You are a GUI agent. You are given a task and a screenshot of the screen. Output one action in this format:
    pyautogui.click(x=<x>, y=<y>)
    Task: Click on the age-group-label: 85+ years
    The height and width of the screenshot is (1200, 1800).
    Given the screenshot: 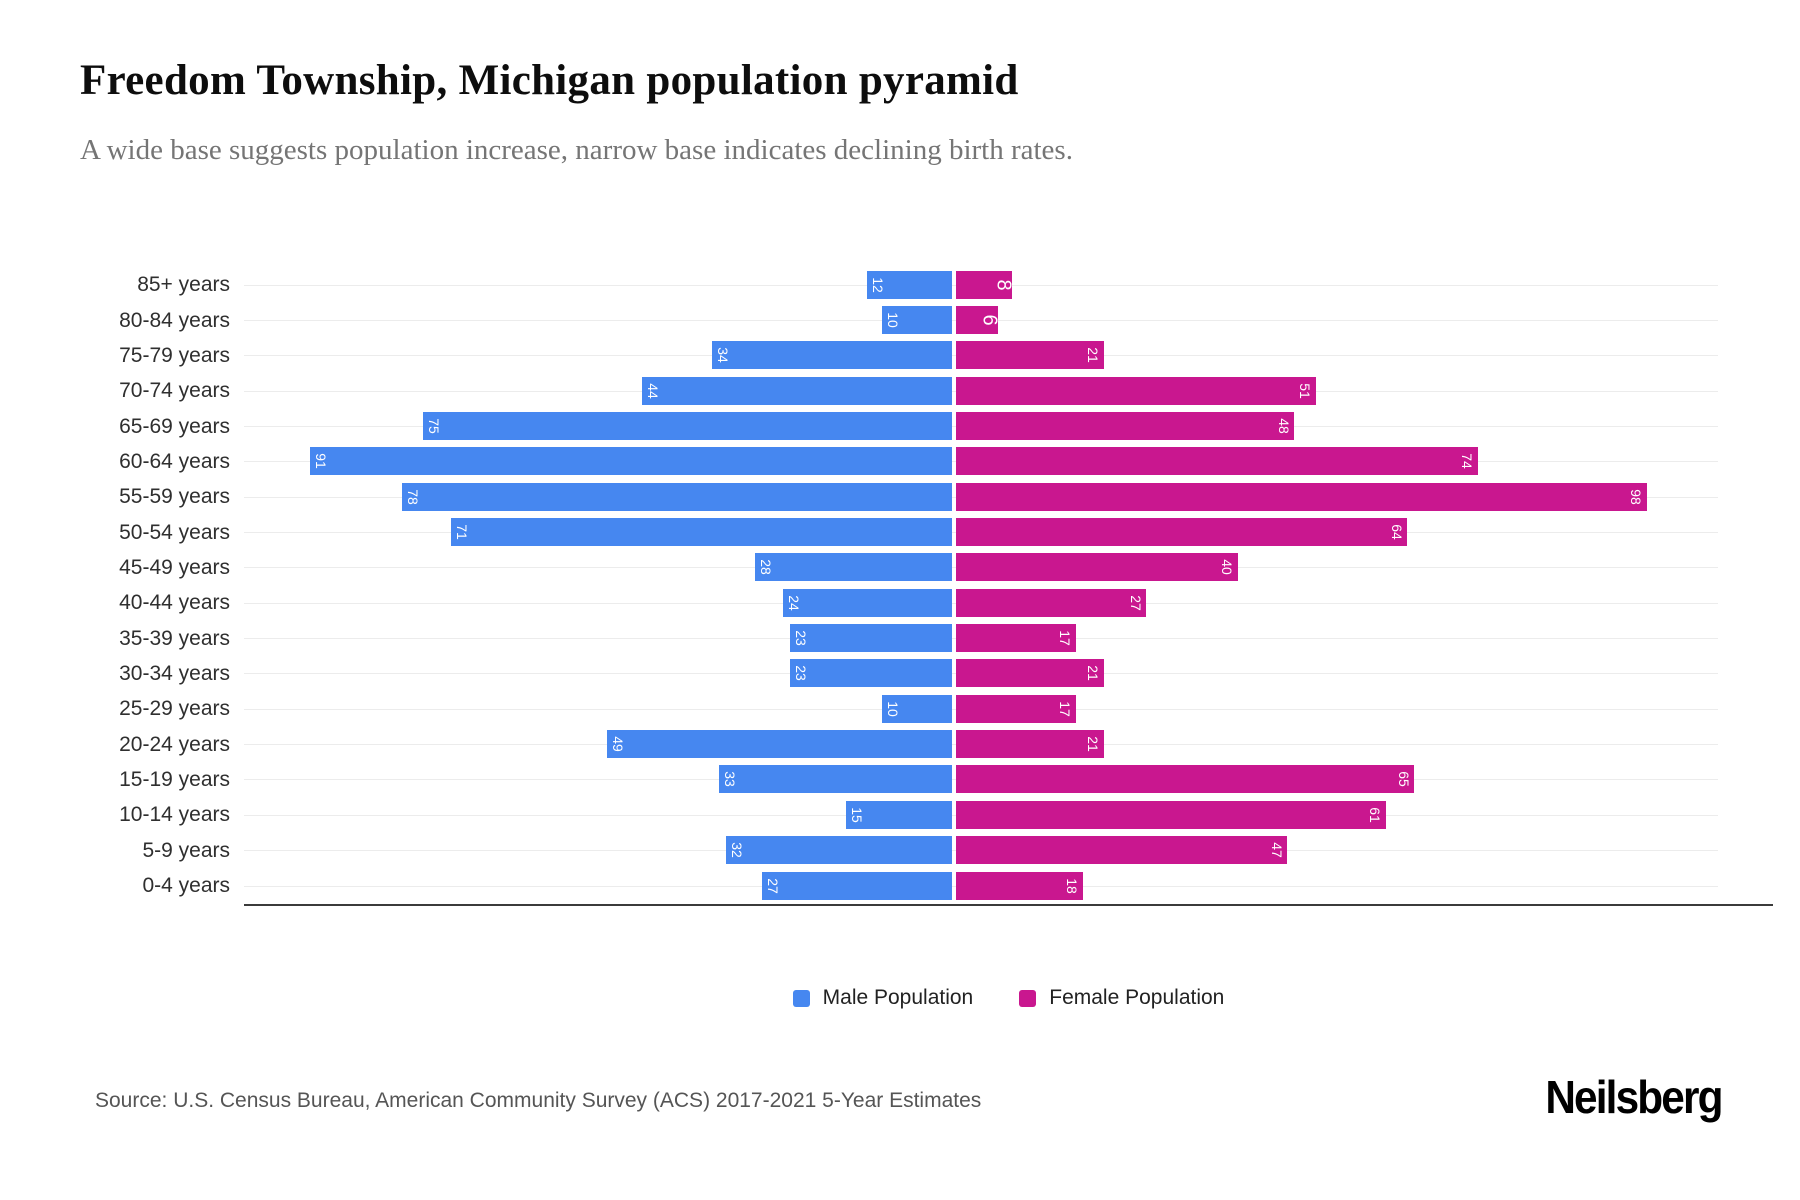 What is the action you would take?
    pyautogui.click(x=183, y=285)
    